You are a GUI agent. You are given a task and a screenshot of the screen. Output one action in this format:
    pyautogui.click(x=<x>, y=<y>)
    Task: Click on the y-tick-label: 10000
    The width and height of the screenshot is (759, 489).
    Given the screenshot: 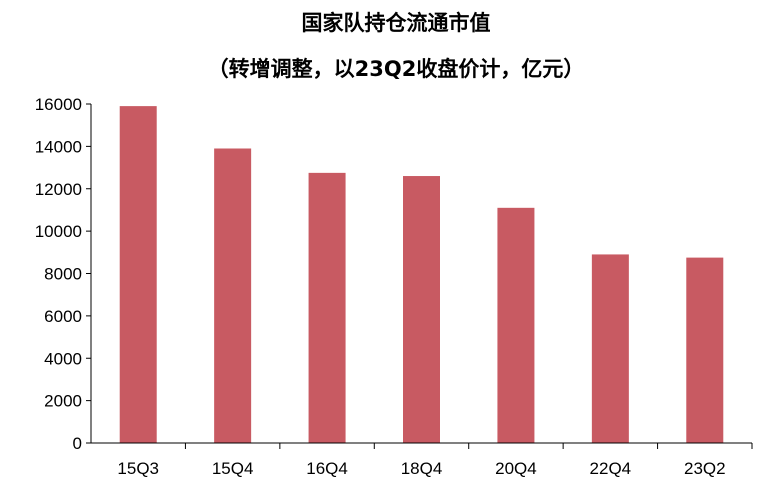 What is the action you would take?
    pyautogui.click(x=58, y=231)
    